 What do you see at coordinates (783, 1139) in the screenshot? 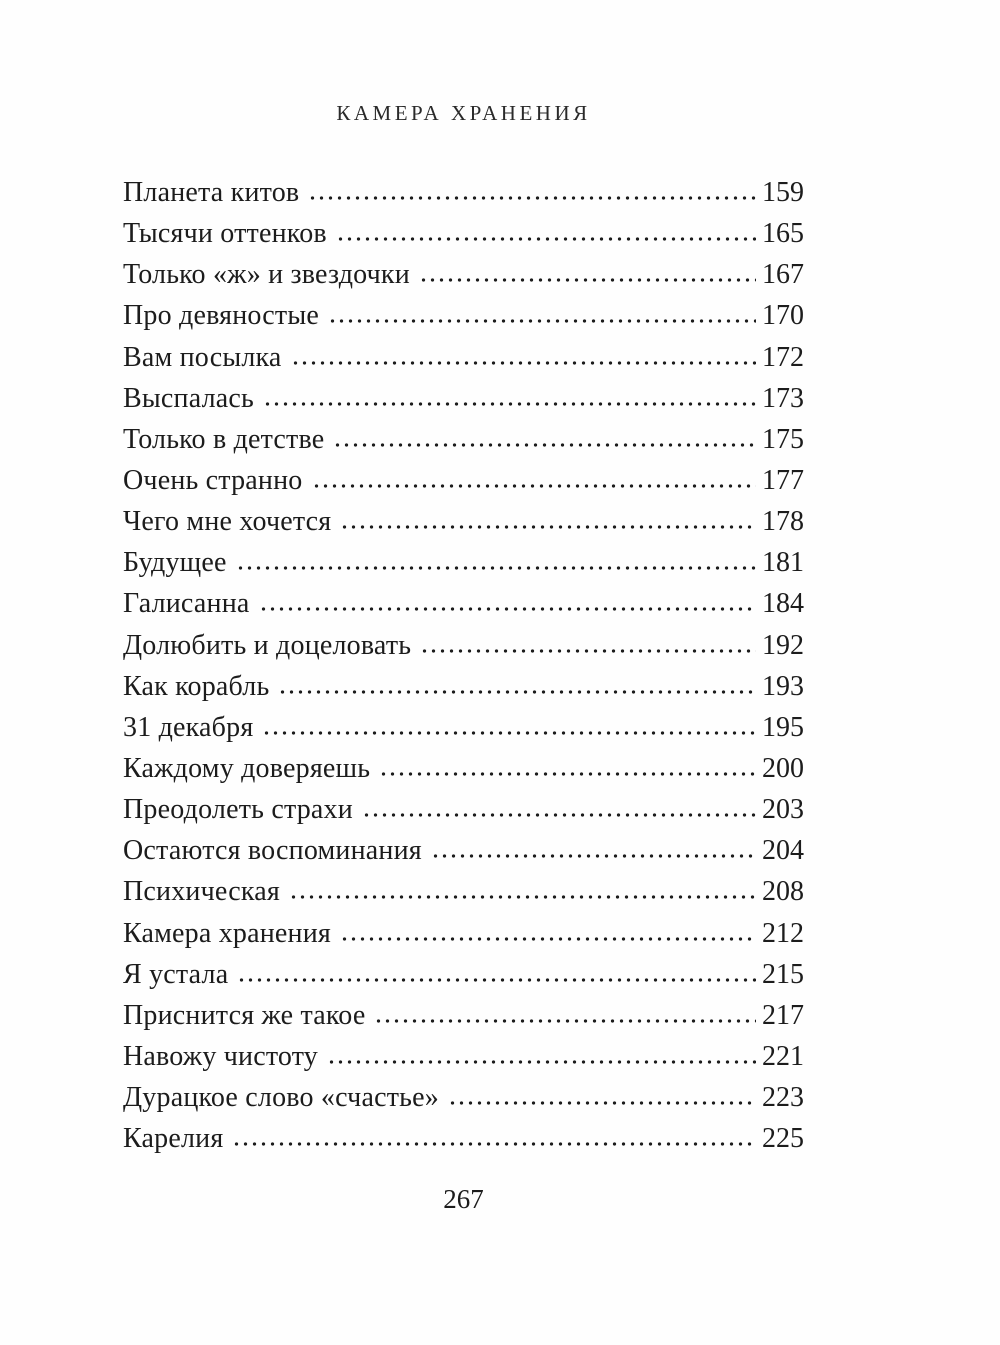
I see `toc-entry-page: 225` at bounding box center [783, 1139].